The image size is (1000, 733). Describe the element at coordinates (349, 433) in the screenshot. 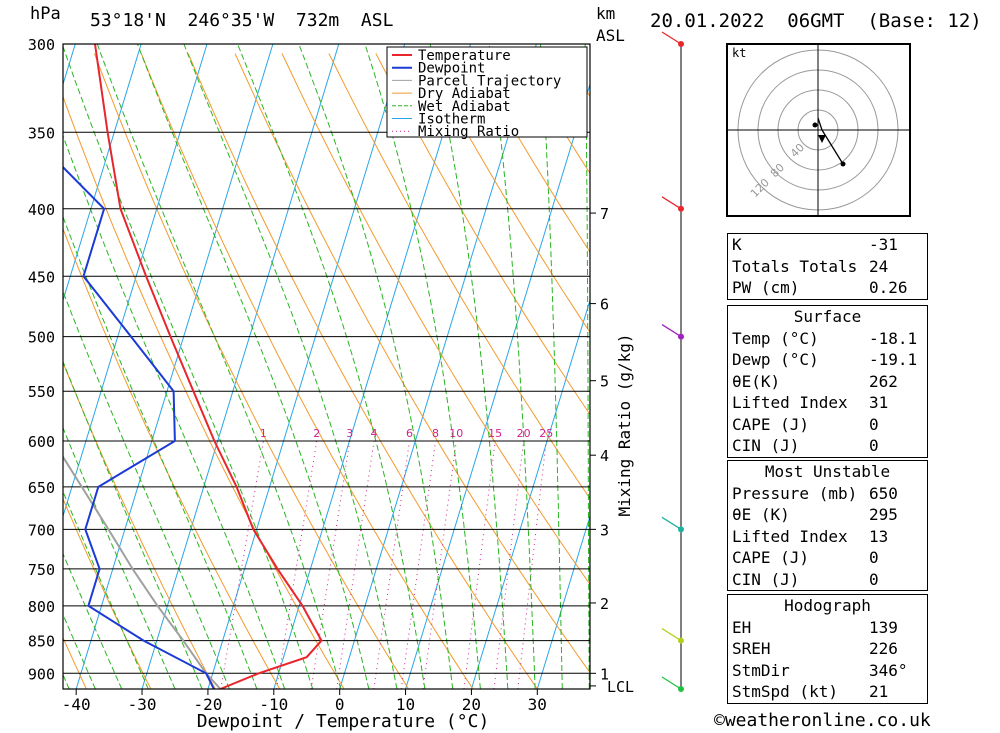

I see `mixing-ratio-label: 3` at that location.